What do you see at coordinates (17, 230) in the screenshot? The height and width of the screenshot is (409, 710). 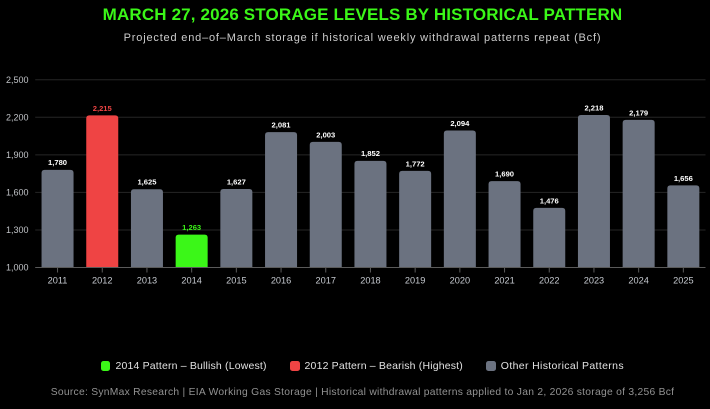 I see `svg-text: 1,300` at bounding box center [17, 230].